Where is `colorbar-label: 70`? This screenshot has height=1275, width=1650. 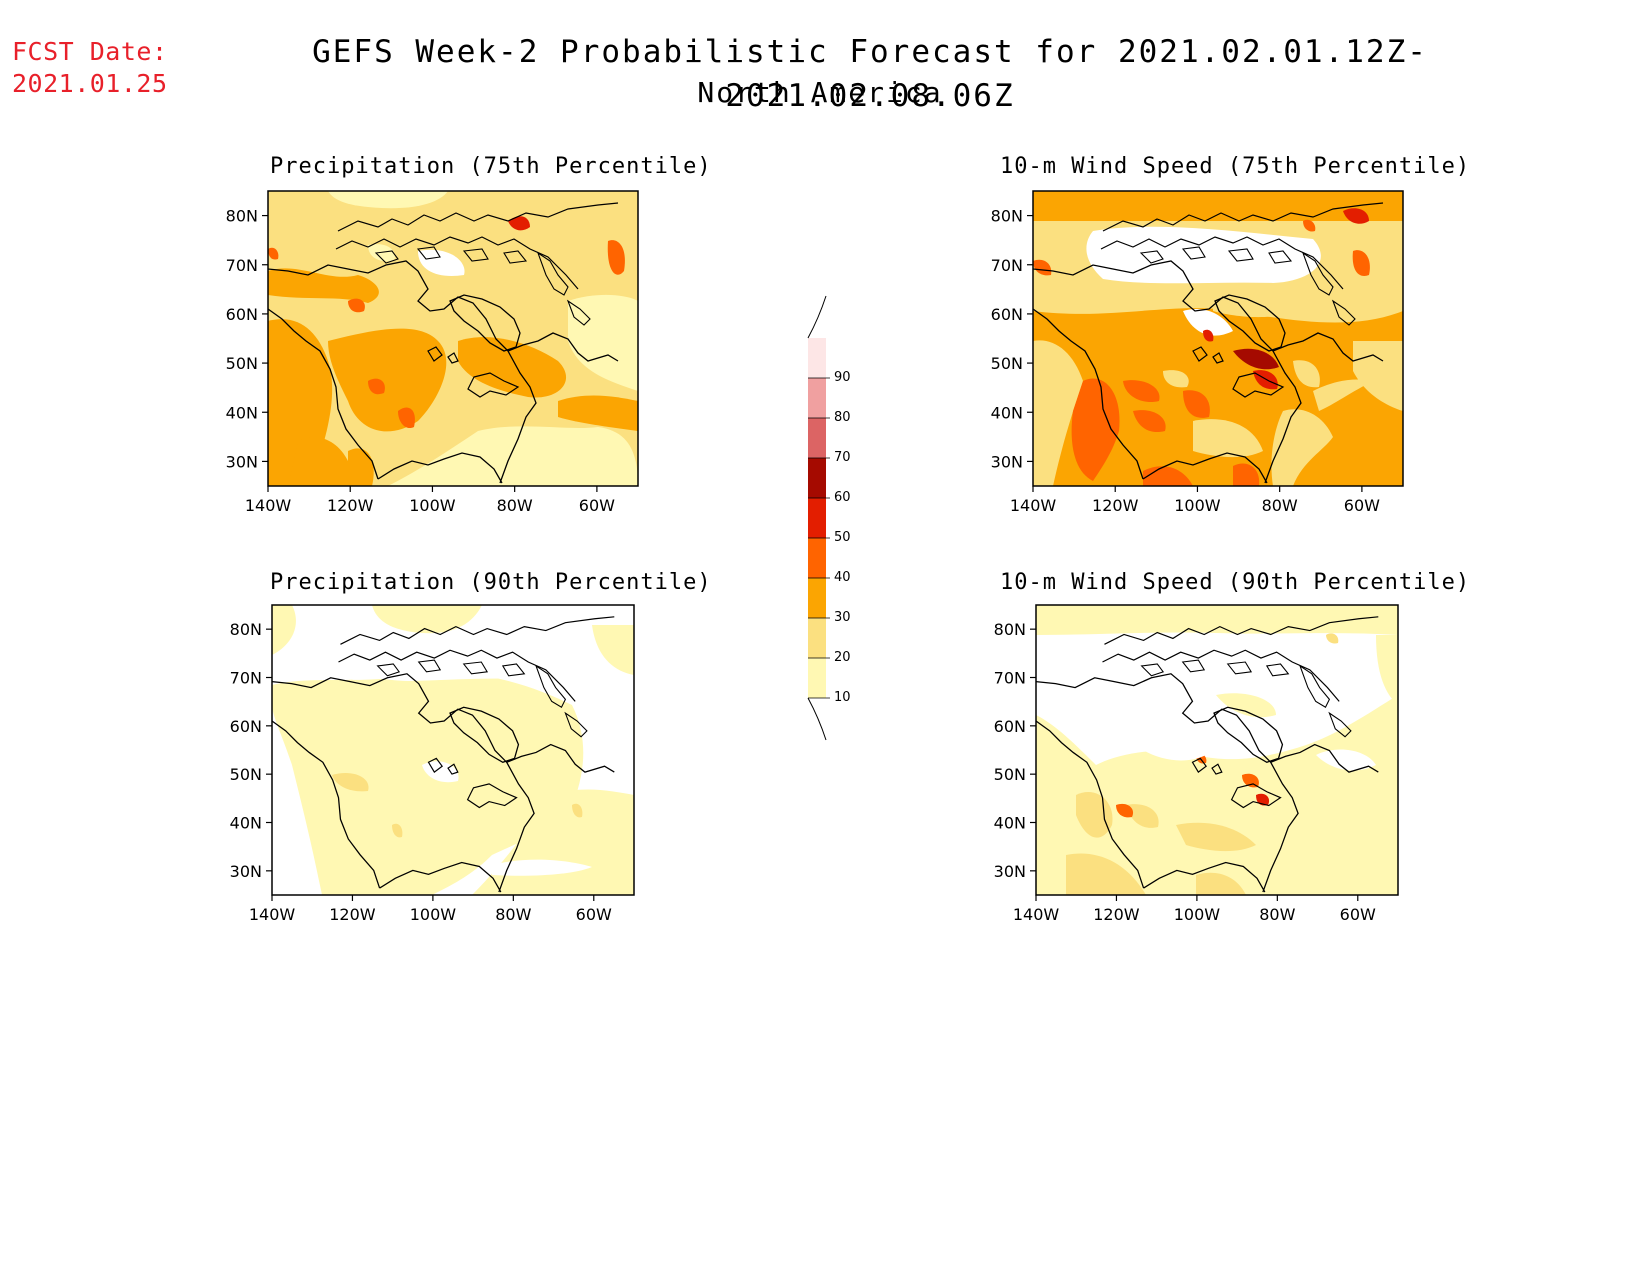 colorbar-label: 70 is located at coordinates (842, 457).